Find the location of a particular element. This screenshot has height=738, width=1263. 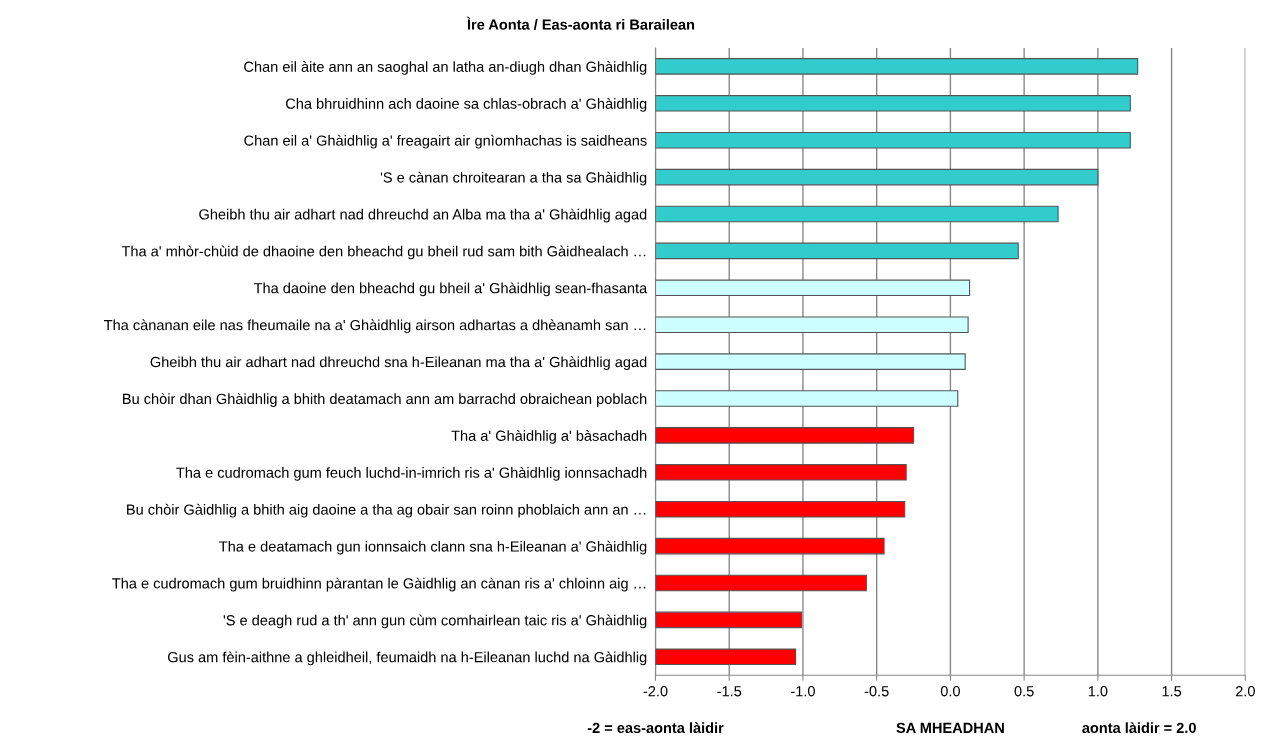

text: -2 = eas-aonta làidir is located at coordinates (655, 728).